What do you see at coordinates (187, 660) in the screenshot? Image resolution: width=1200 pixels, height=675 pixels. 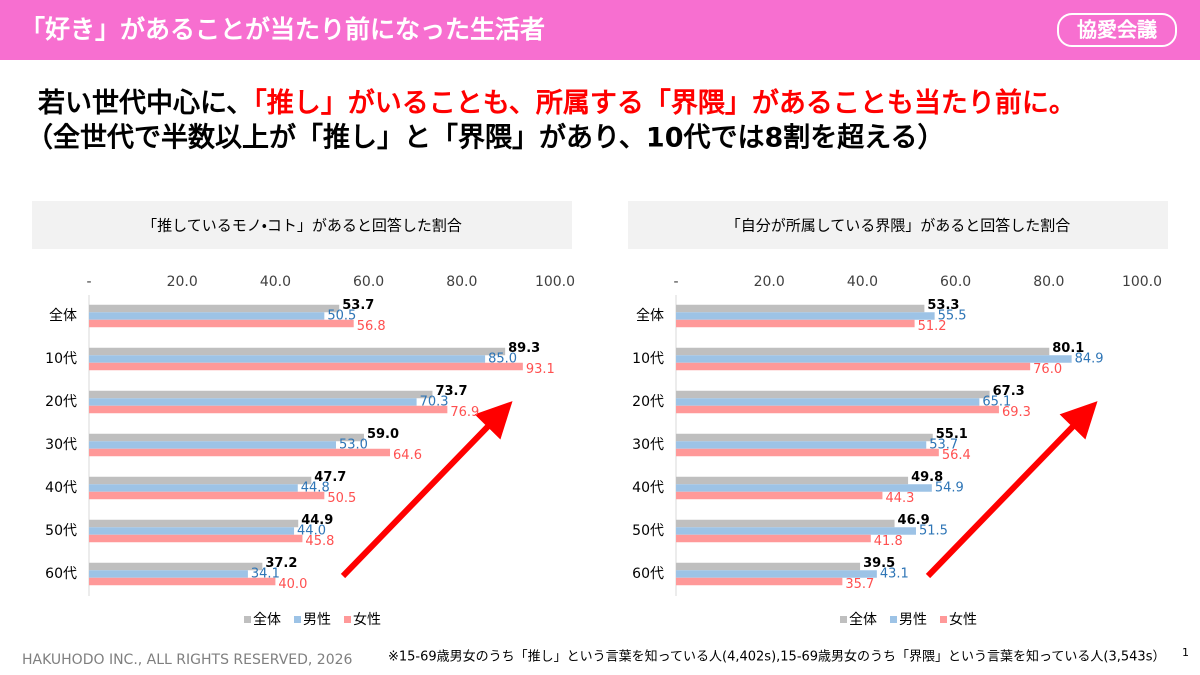 I see `copyright: HAKUHODO INC., ALL RIGHTS RESERVED, 2026` at bounding box center [187, 660].